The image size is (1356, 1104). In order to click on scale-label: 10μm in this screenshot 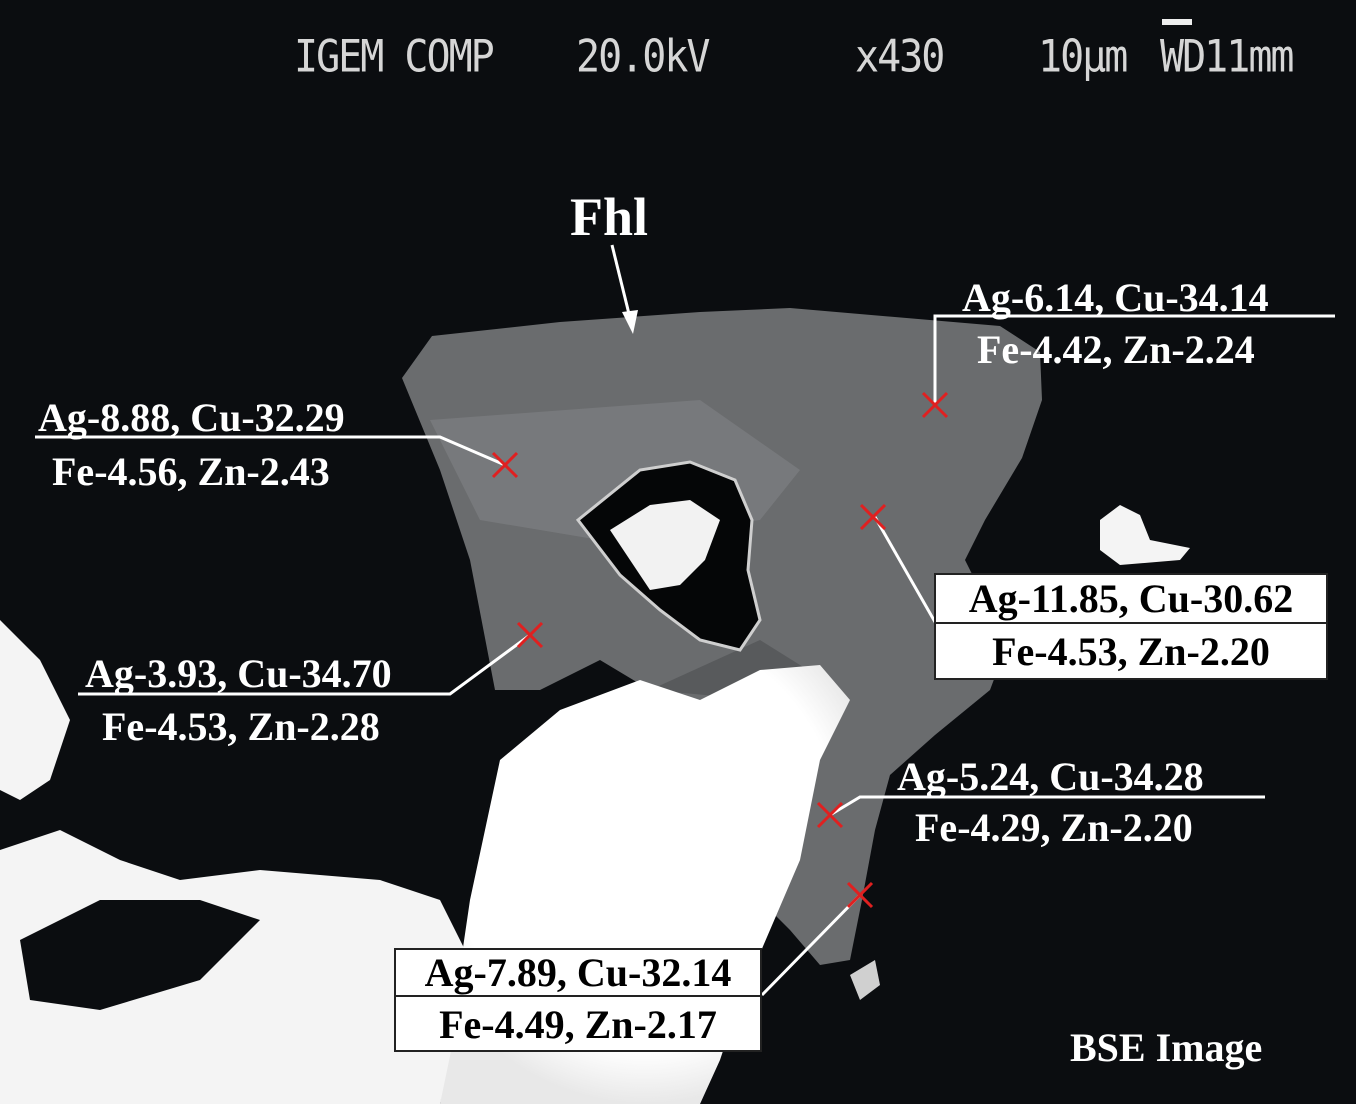, I will do `click(1083, 57)`.